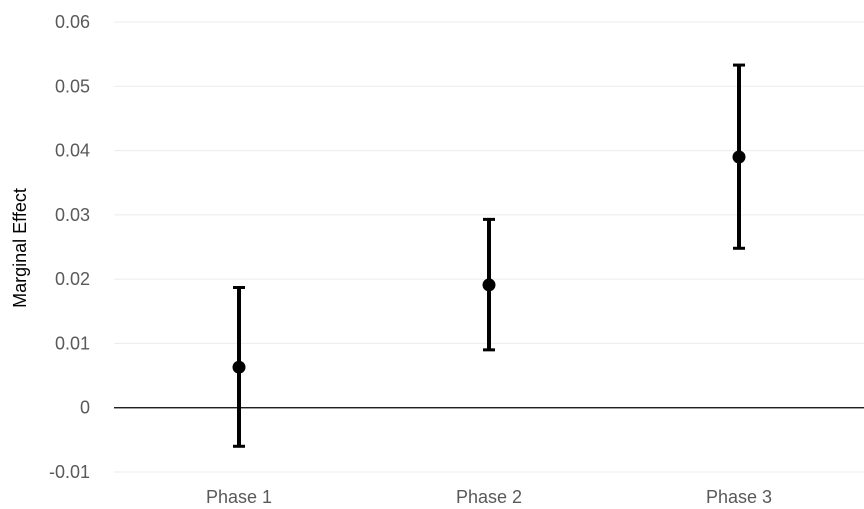 This screenshot has width=864, height=509. Describe the element at coordinates (739, 497) in the screenshot. I see `x-tick-label: Phase 3` at that location.